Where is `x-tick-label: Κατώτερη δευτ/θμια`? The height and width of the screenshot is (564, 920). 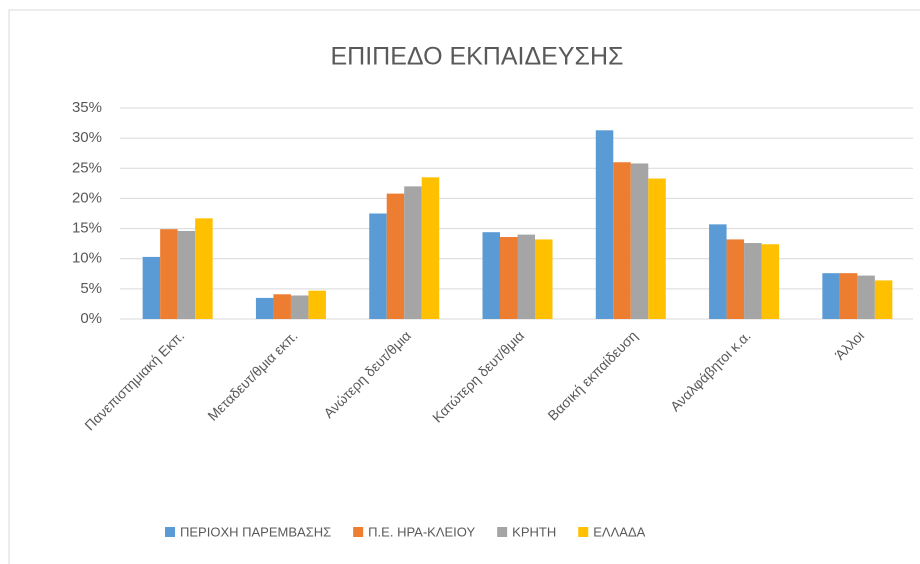 x-tick-label: Κατώτερη δευτ/θμια is located at coordinates (478, 376).